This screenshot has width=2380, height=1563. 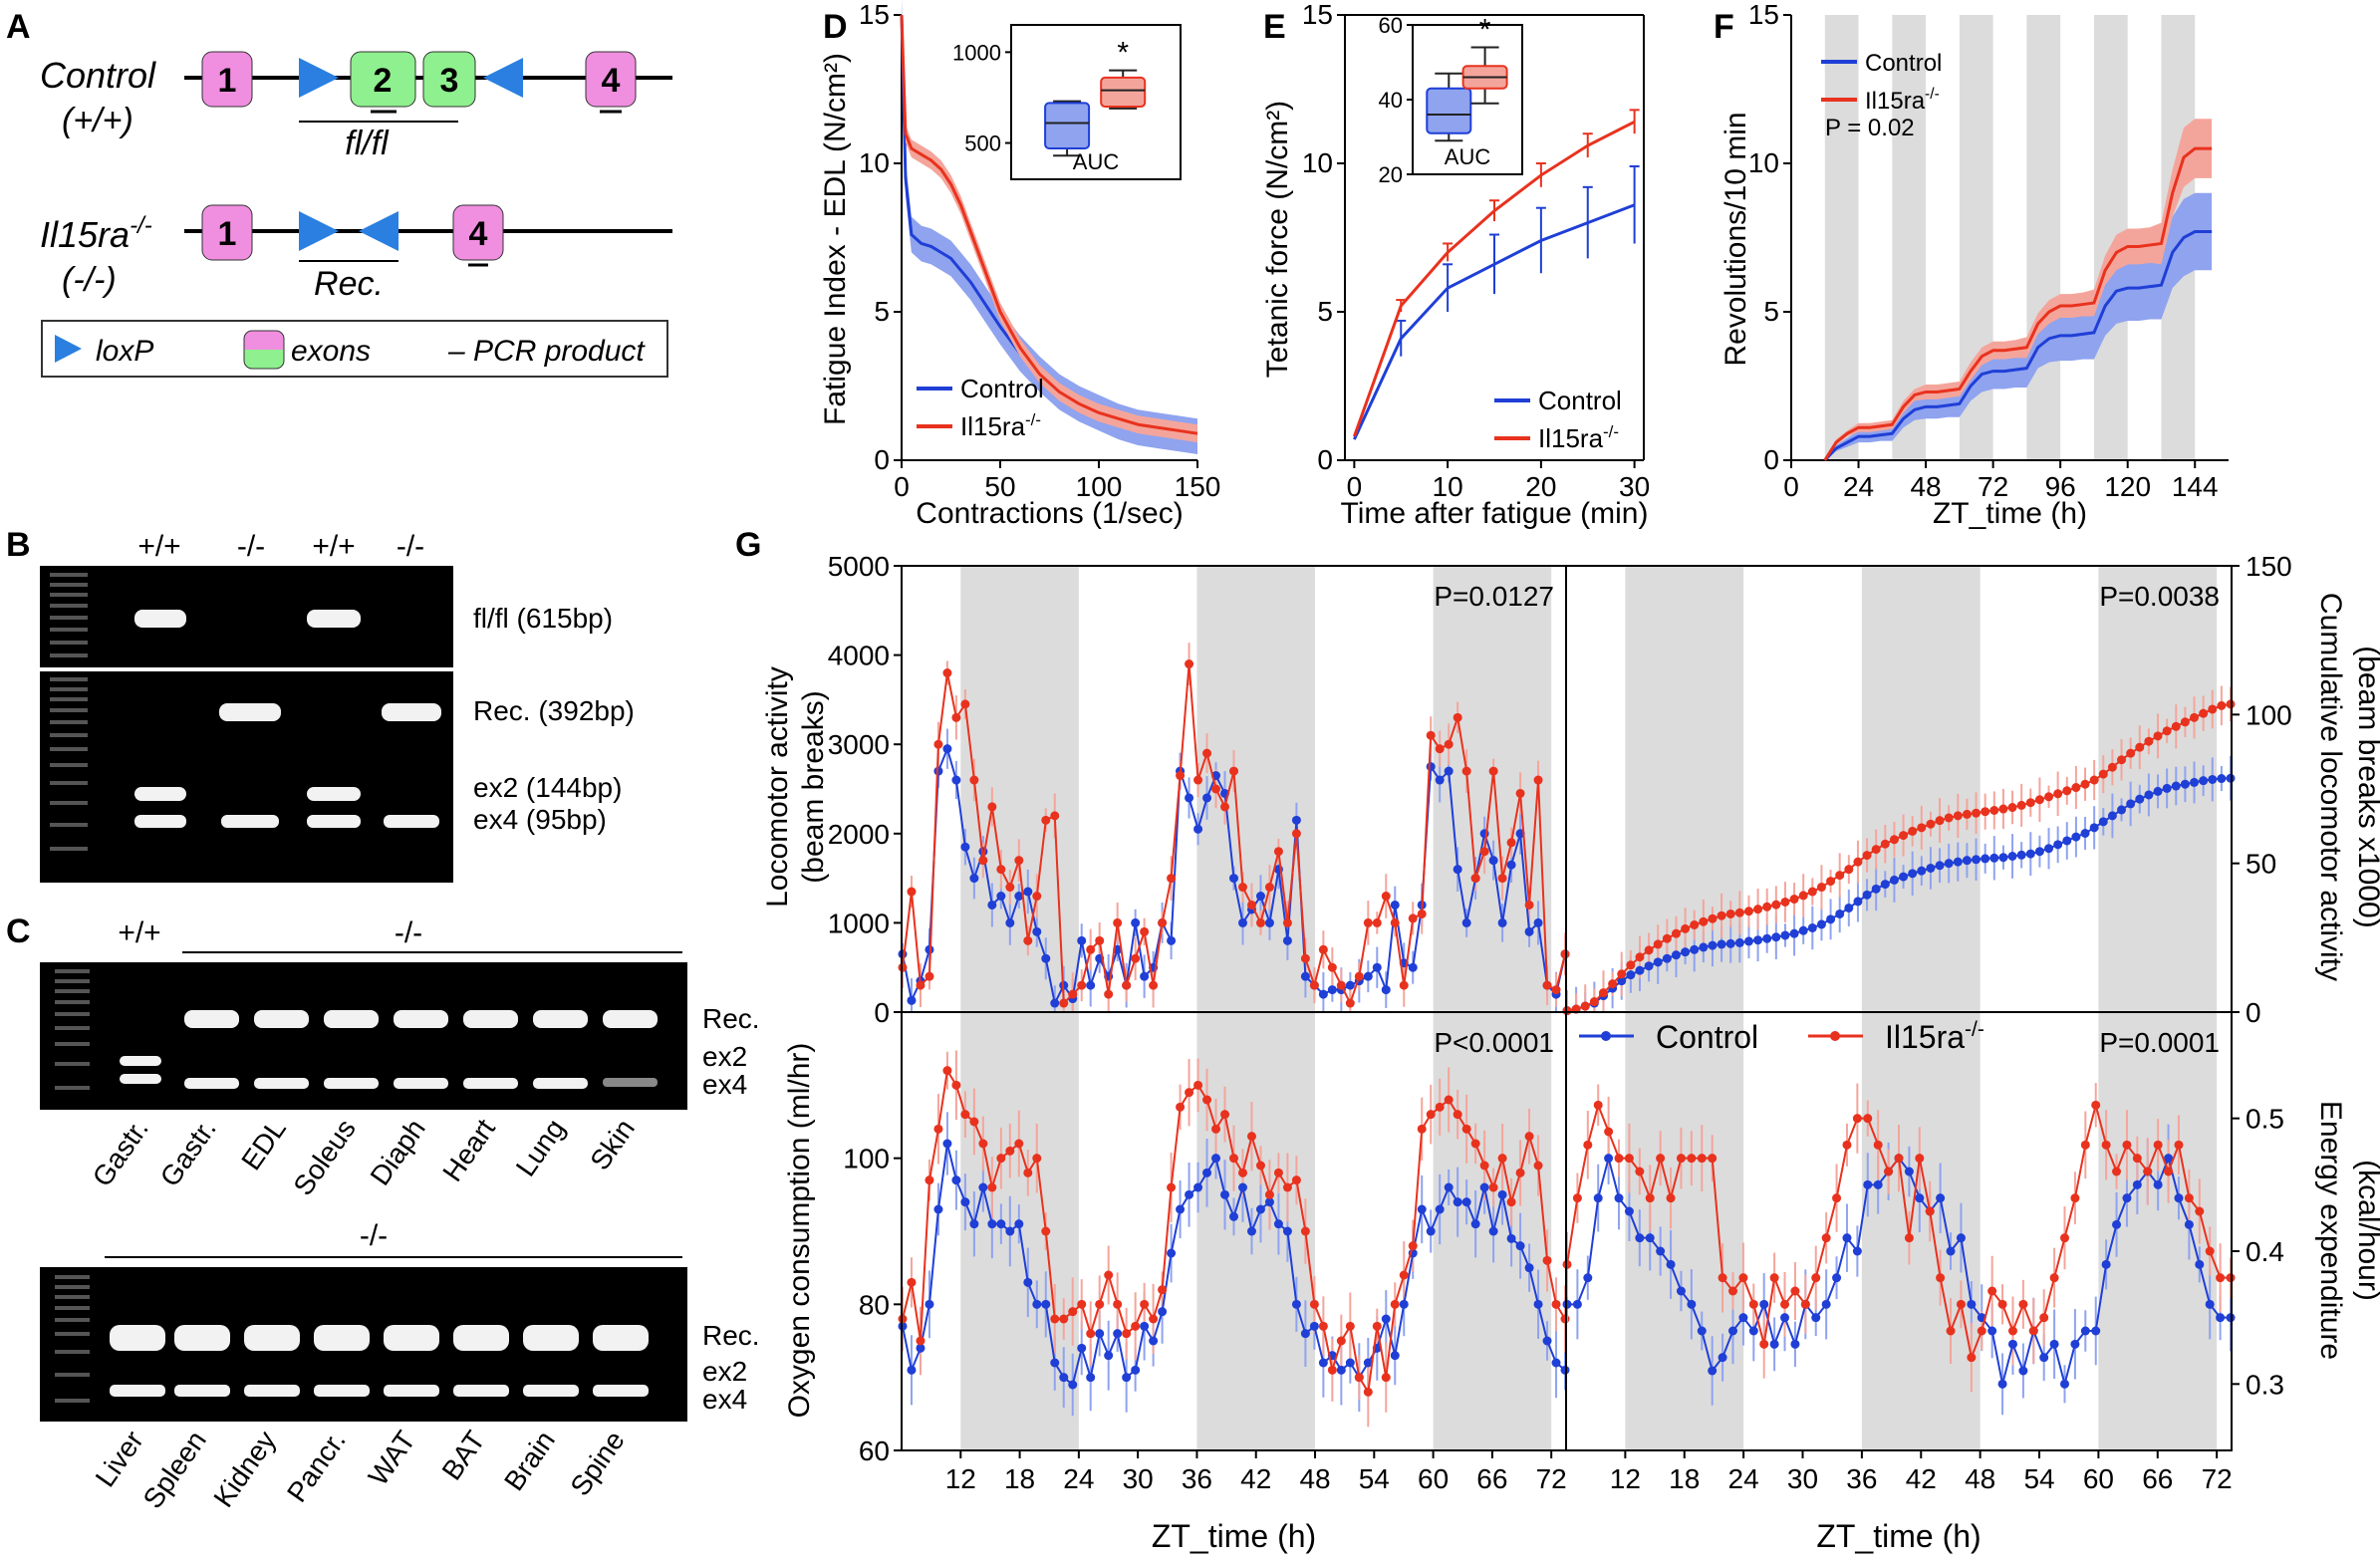 What do you see at coordinates (263, 1145) in the screenshot?
I see `tissue-label: EDL` at bounding box center [263, 1145].